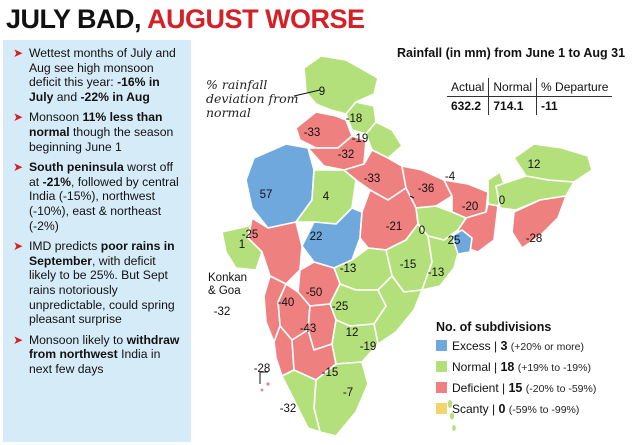 The image size is (635, 445). Describe the element at coordinates (337, 153) in the screenshot. I see `region-haryana` at that location.